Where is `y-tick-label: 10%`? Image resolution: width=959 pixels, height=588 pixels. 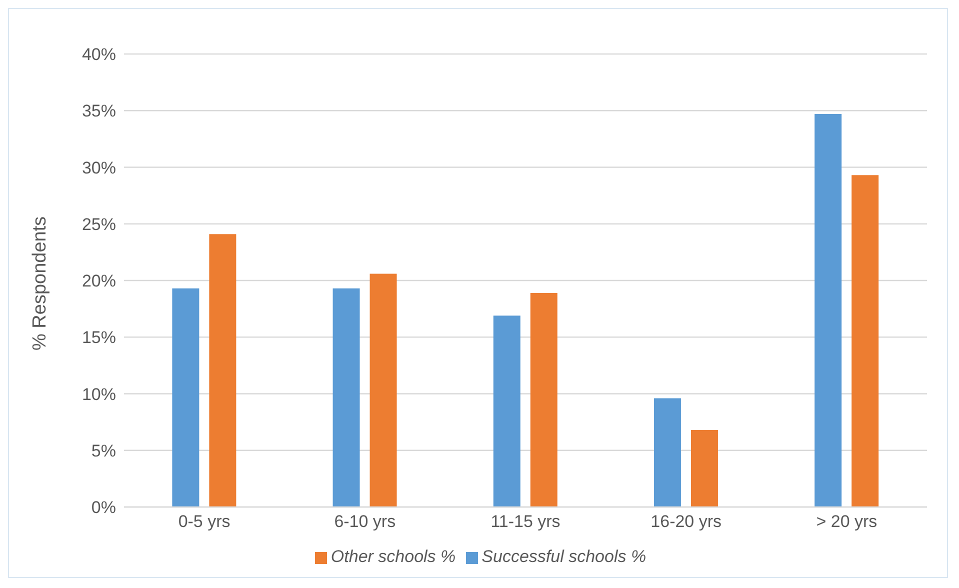
y-tick-label: 10% is located at coordinates (99, 394).